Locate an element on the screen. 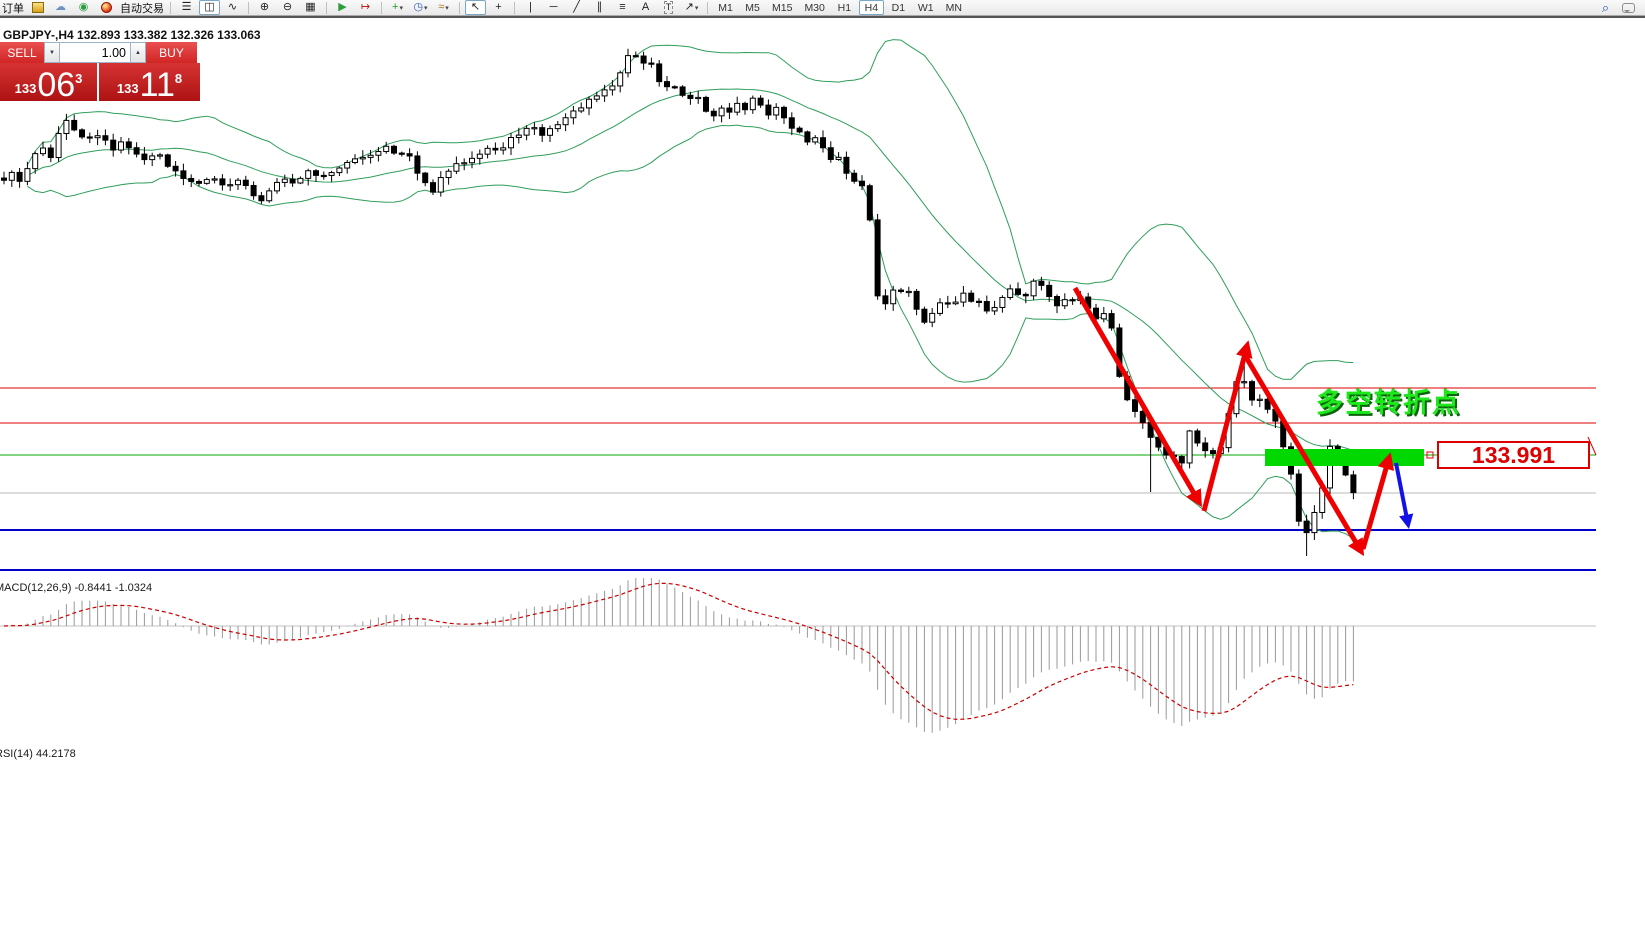  new-order-button is located at coordinates (37, 7).